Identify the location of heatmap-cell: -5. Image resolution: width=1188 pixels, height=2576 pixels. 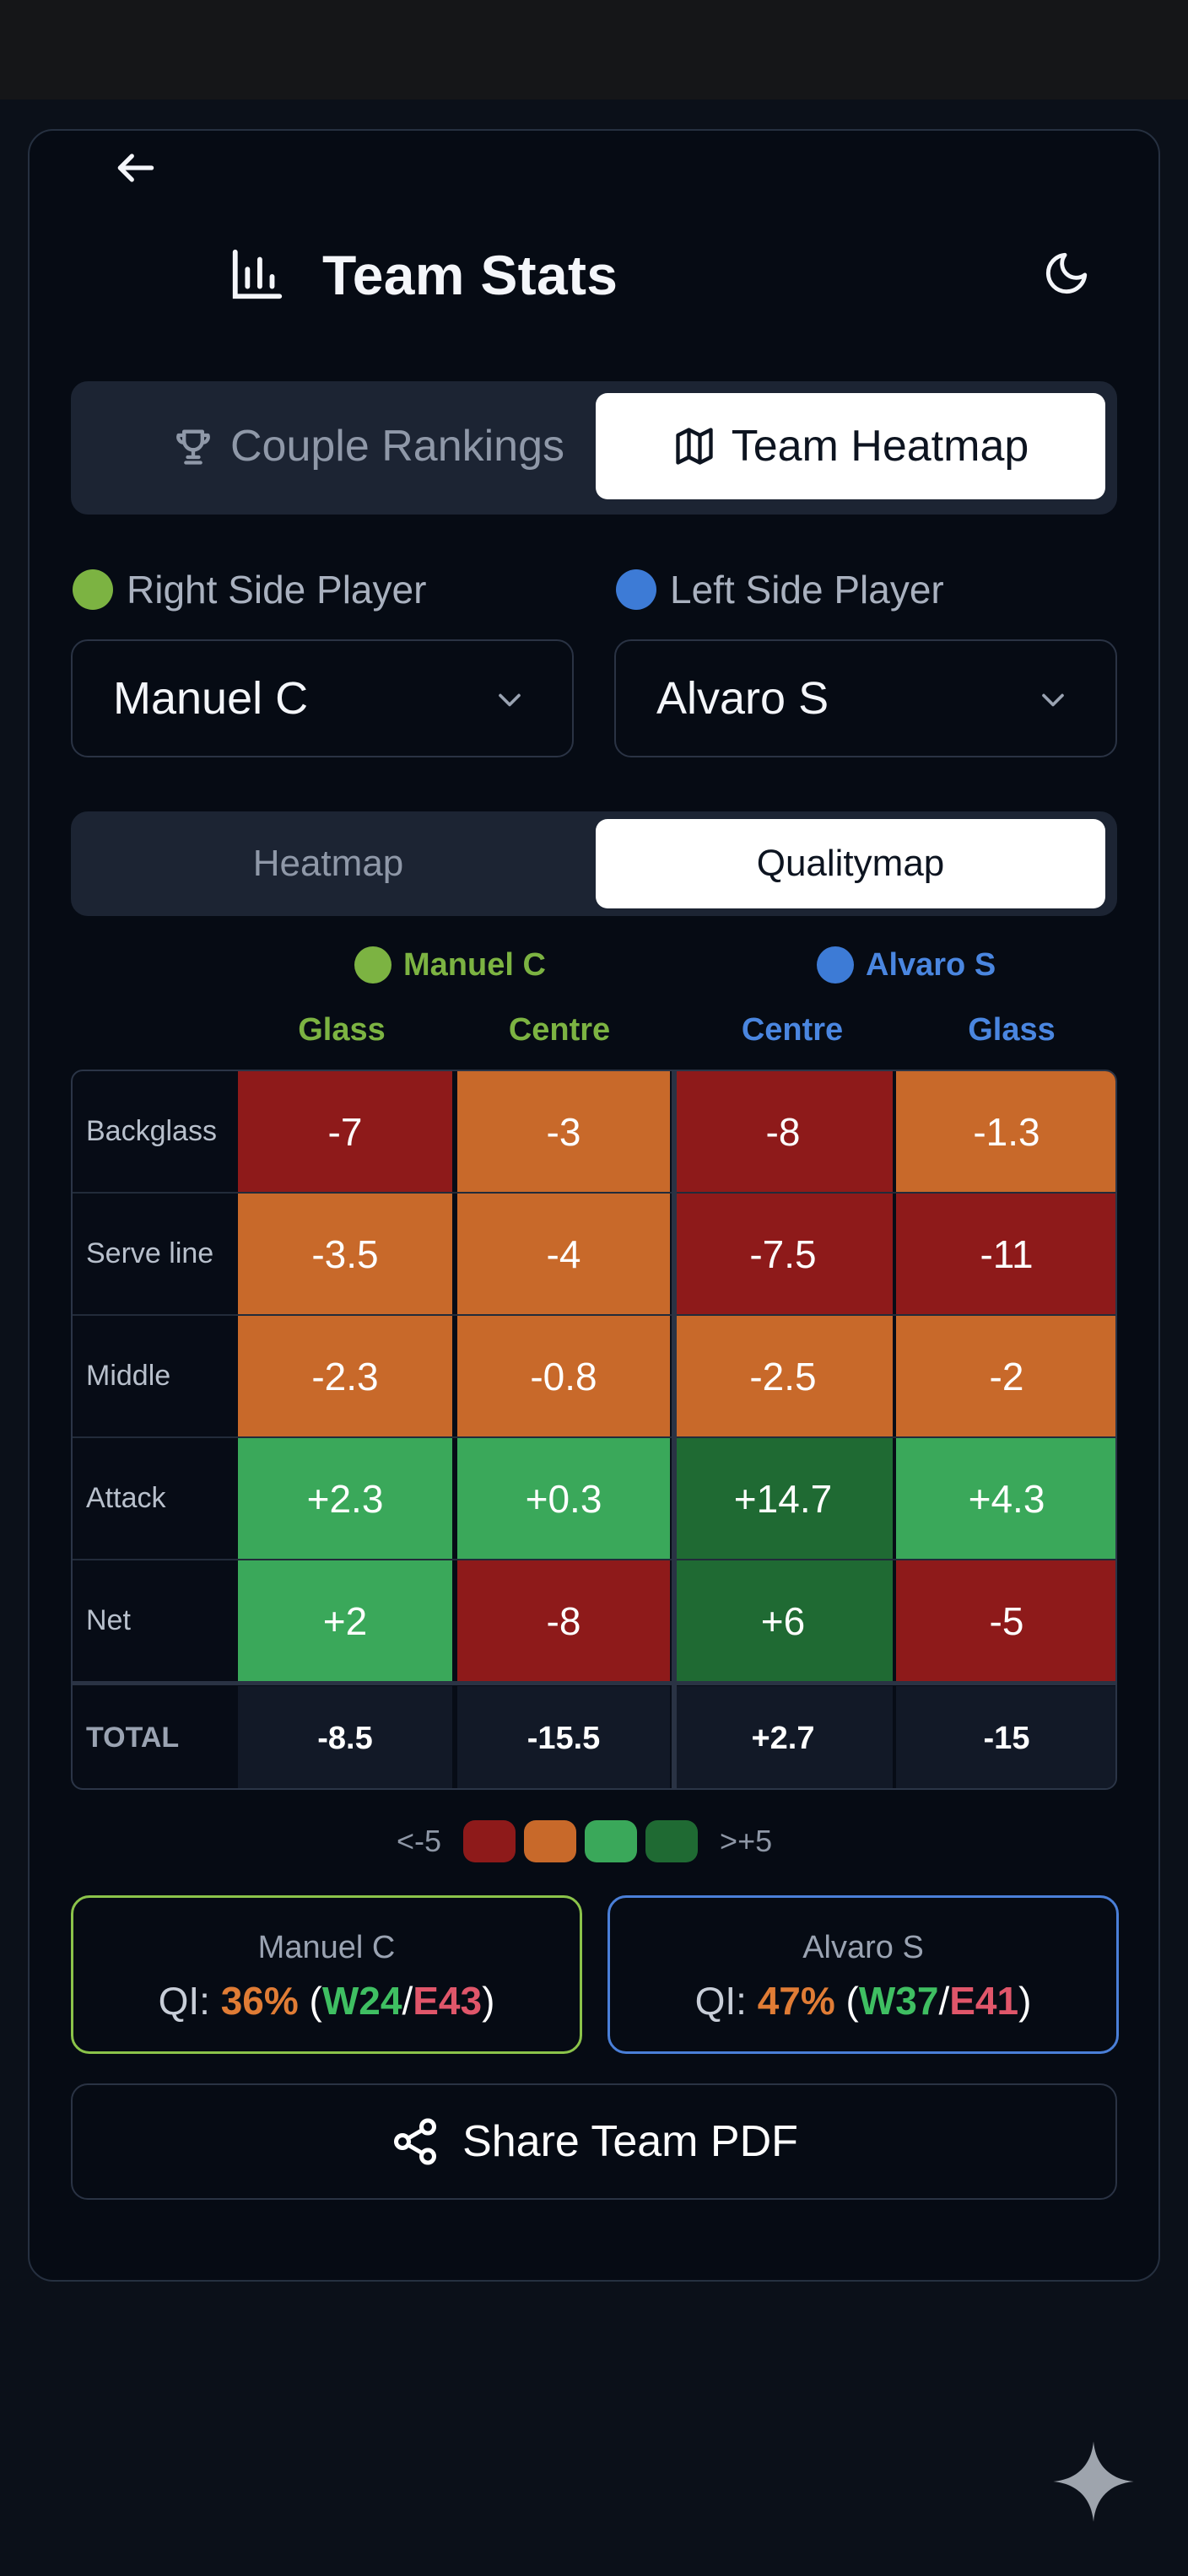
(1005, 1620).